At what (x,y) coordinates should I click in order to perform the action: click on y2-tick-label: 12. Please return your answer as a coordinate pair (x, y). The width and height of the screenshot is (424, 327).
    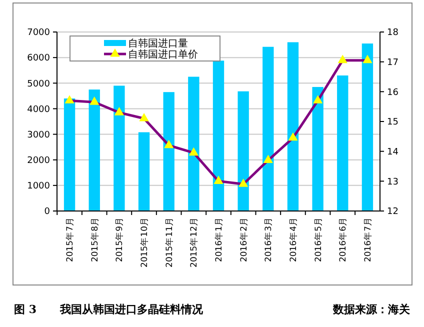
    Looking at the image, I should click on (392, 212).